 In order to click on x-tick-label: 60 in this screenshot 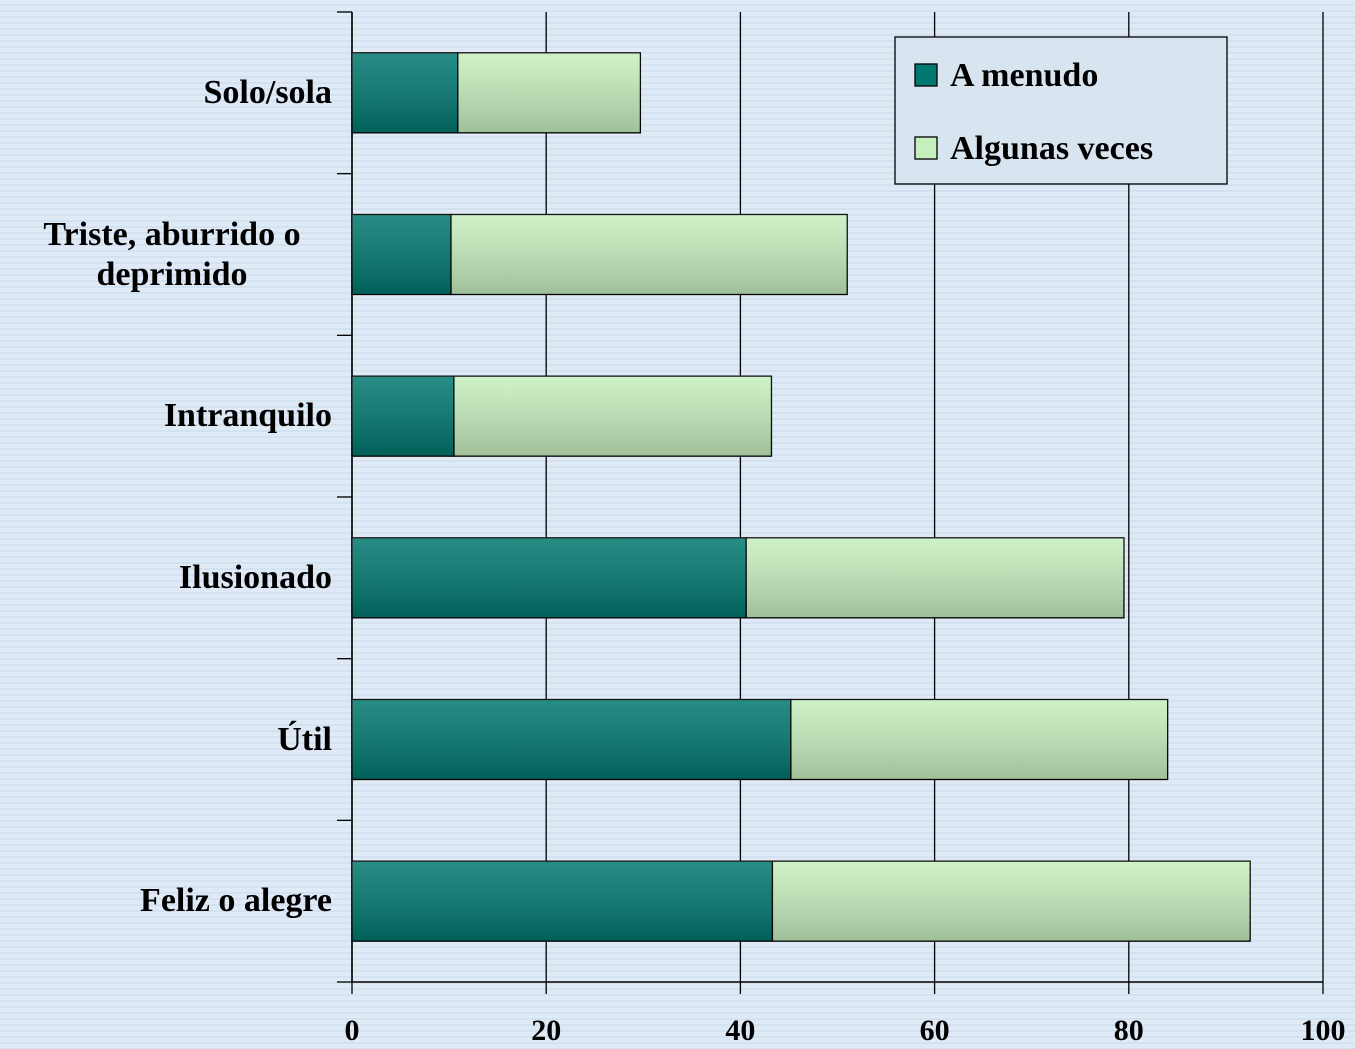, I will do `click(935, 1030)`.